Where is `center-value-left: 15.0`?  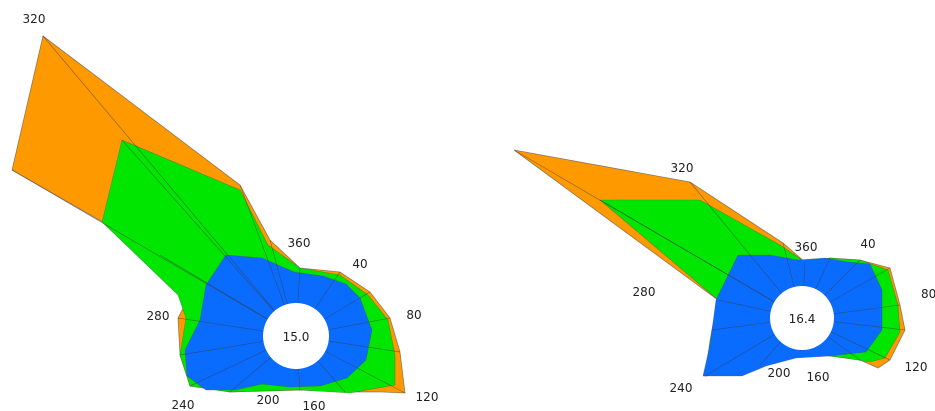 center-value-left: 15.0 is located at coordinates (296, 337).